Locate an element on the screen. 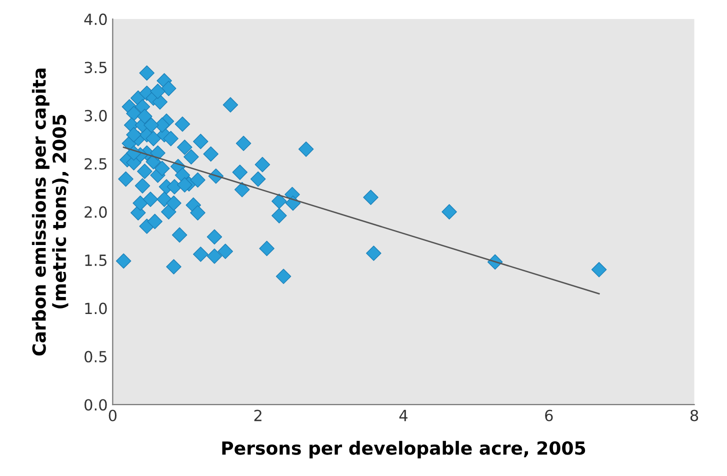 The height and width of the screenshot is (476, 727). x-tick-label: 4 is located at coordinates (403, 416).